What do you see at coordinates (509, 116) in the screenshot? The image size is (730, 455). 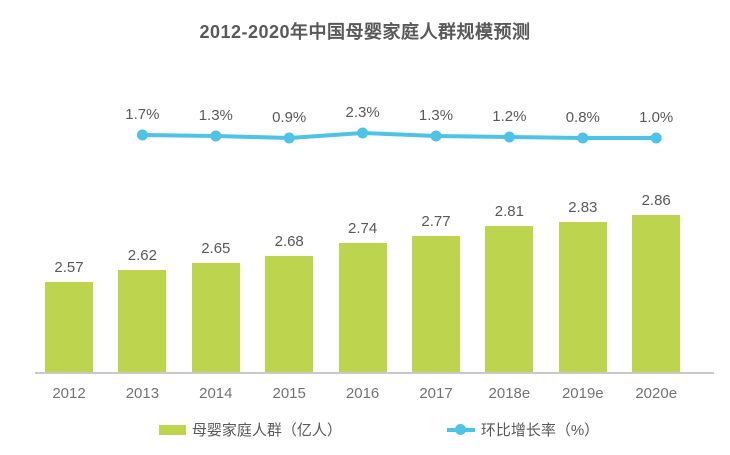 I see `pct-label-2018e: 1.2%` at bounding box center [509, 116].